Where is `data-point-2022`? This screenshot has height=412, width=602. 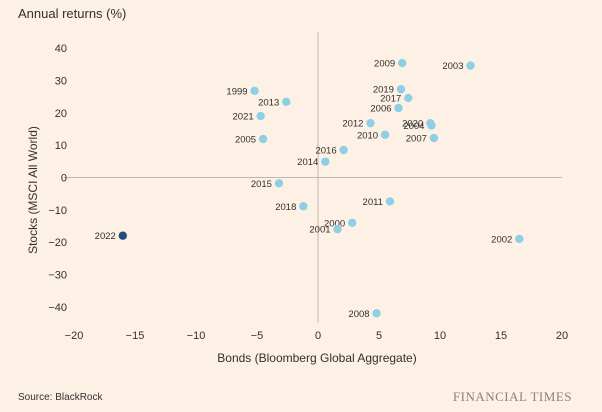
data-point-2022 is located at coordinates (123, 235).